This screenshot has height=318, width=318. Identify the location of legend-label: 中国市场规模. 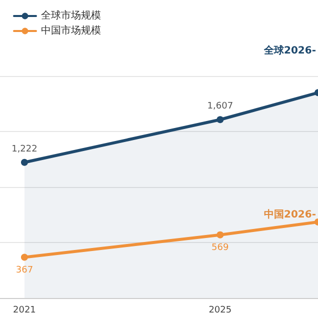
(71, 30).